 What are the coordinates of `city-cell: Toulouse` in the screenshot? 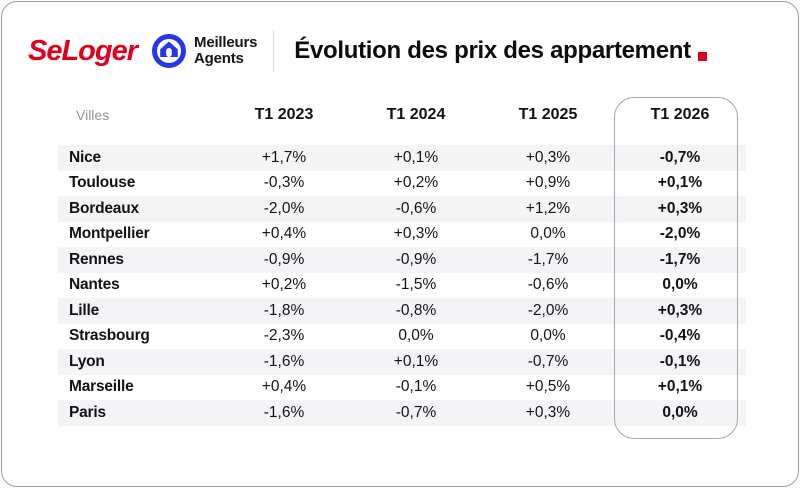 It's located at (102, 183).